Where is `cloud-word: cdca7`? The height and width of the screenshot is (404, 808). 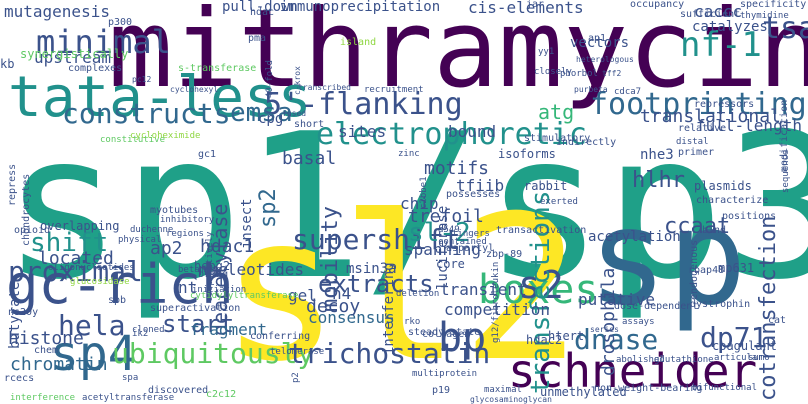
cloud-word: cdca7 is located at coordinates (628, 92).